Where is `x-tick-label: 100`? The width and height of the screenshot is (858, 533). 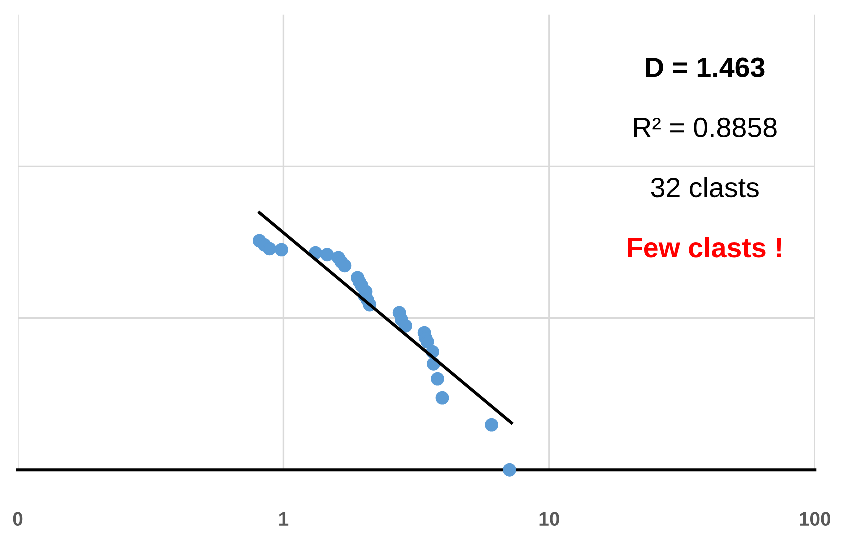
x-tick-label: 100 is located at coordinates (815, 519).